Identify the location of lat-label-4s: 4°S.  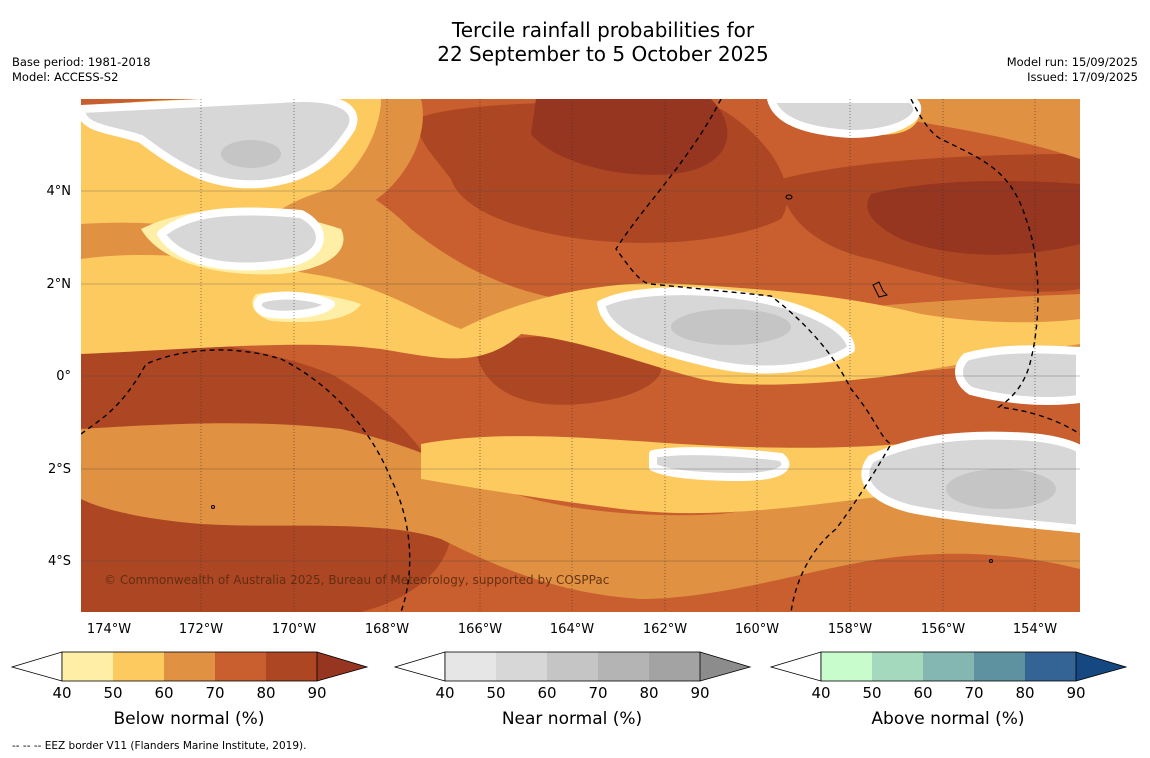
(59, 561).